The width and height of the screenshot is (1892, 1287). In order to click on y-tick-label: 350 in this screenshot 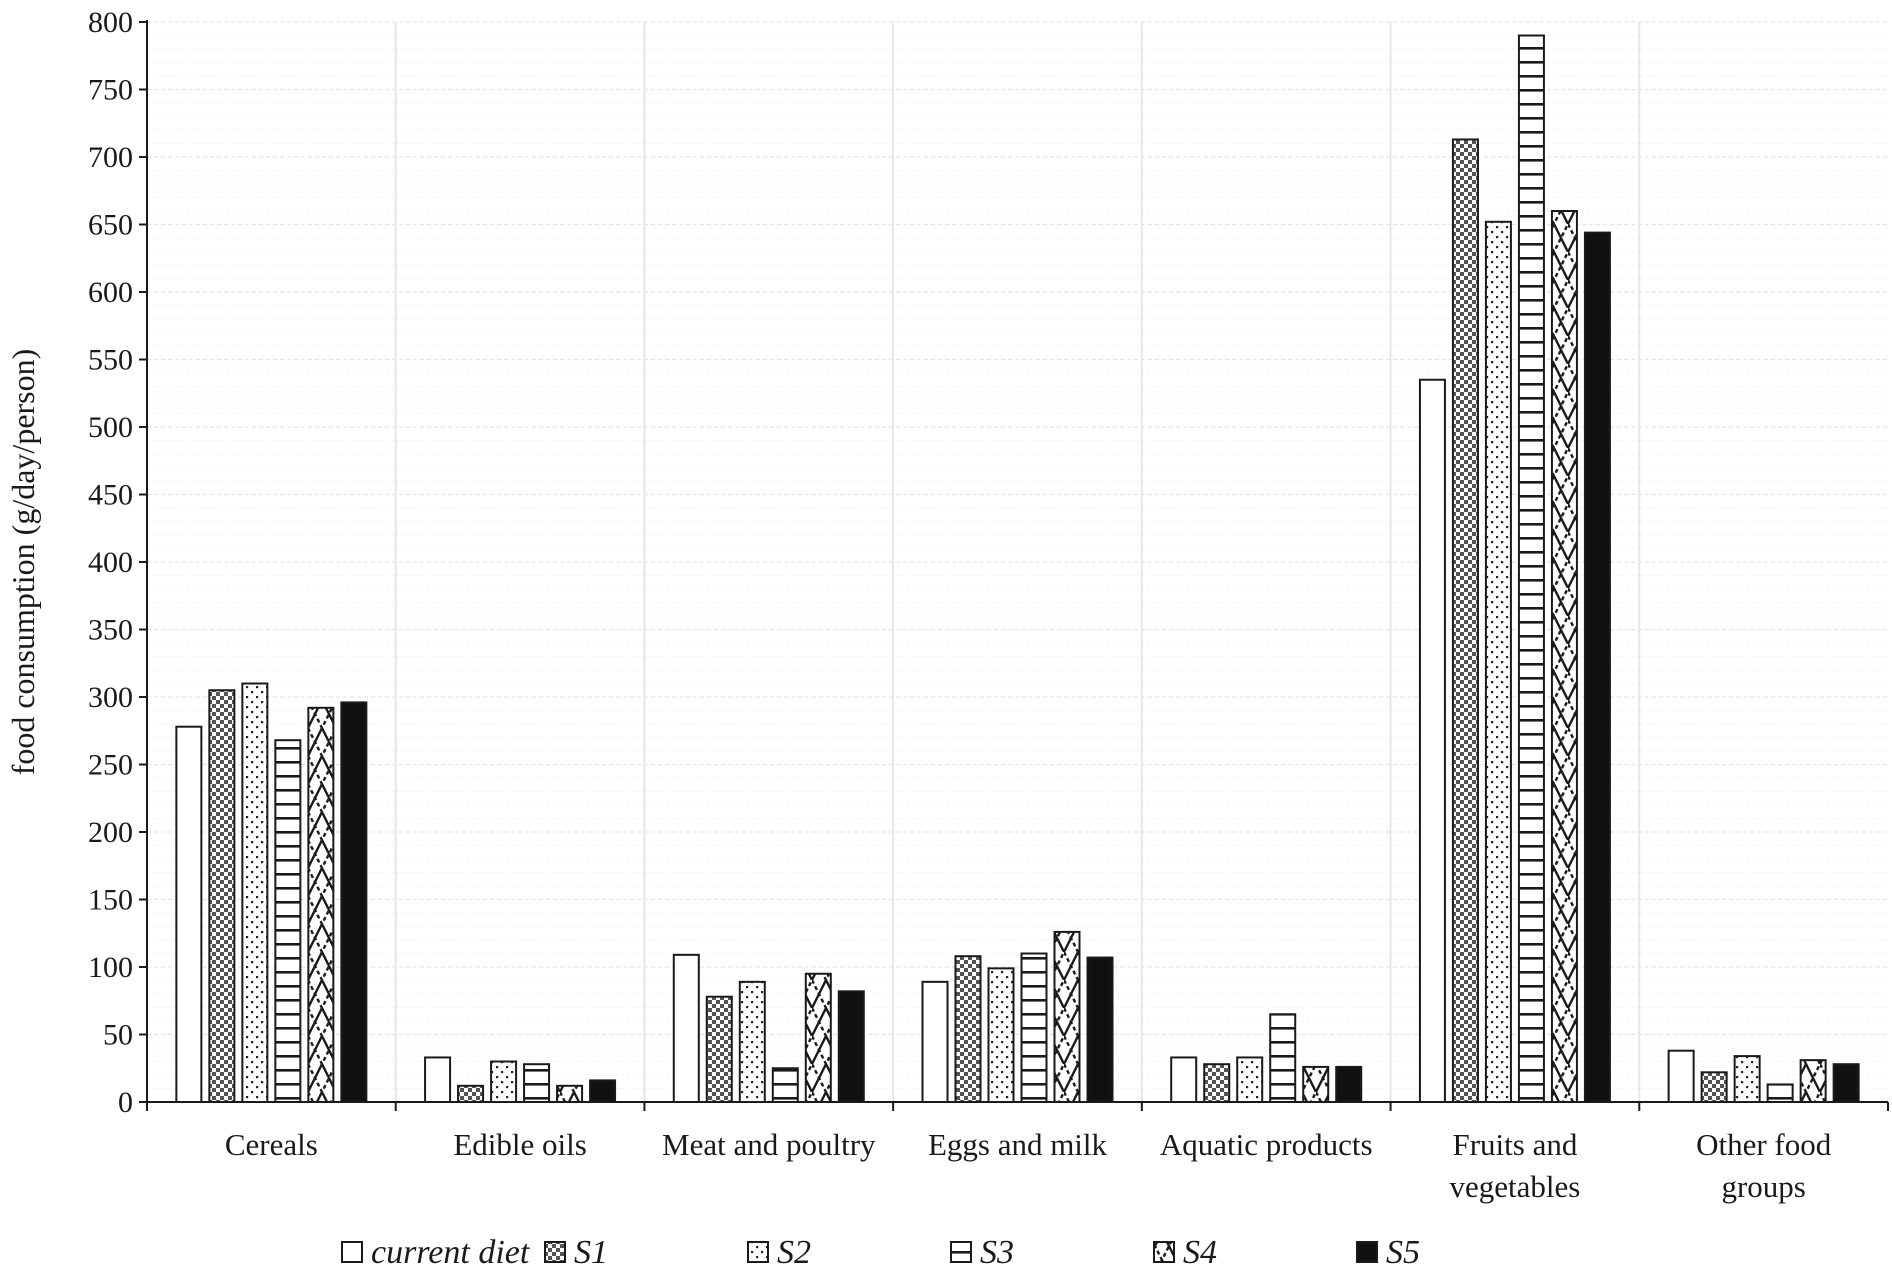, I will do `click(110, 630)`.